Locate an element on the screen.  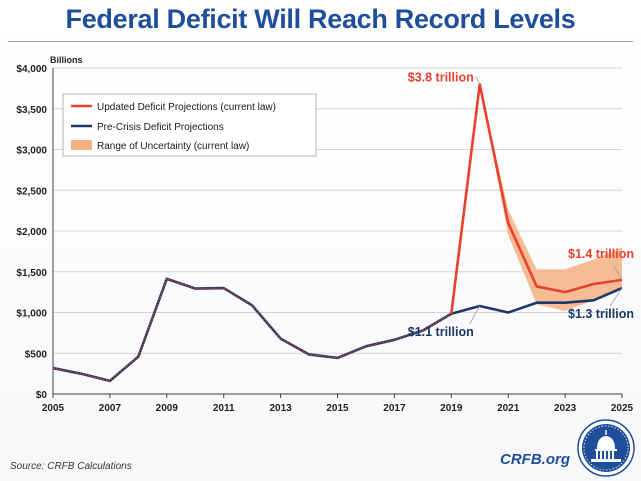
x-tick-label: 2013 is located at coordinates (280, 408).